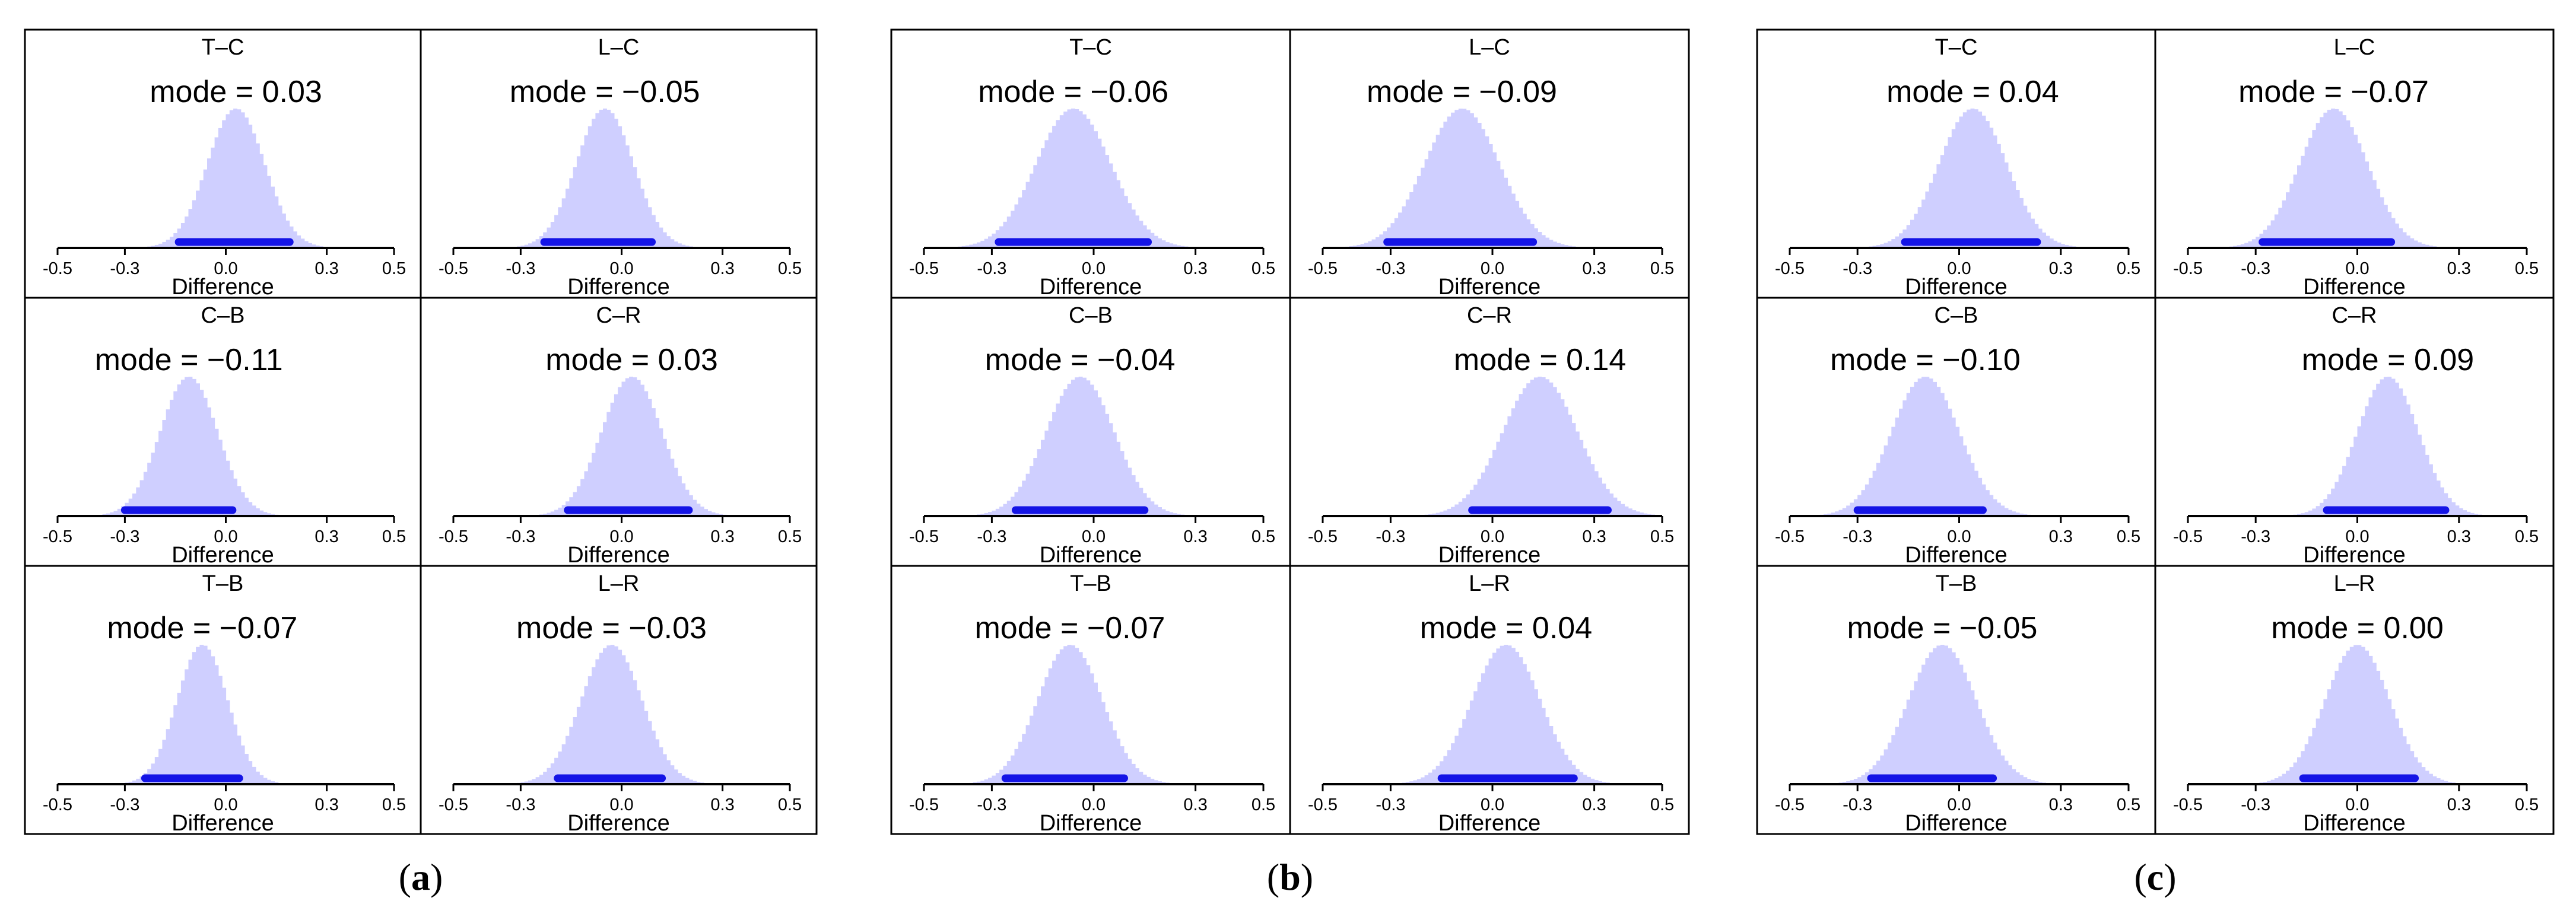 Image resolution: width=2576 pixels, height=920 pixels. Describe the element at coordinates (2354, 47) in the screenshot. I see `cell-title: L–C` at that location.